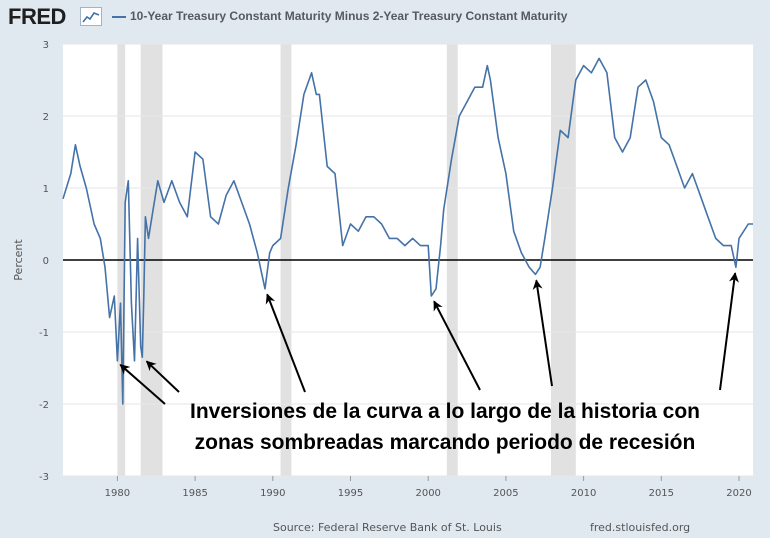 This screenshot has width=770, height=538. Describe the element at coordinates (46, 45) in the screenshot. I see `y-tick-label: 3` at that location.